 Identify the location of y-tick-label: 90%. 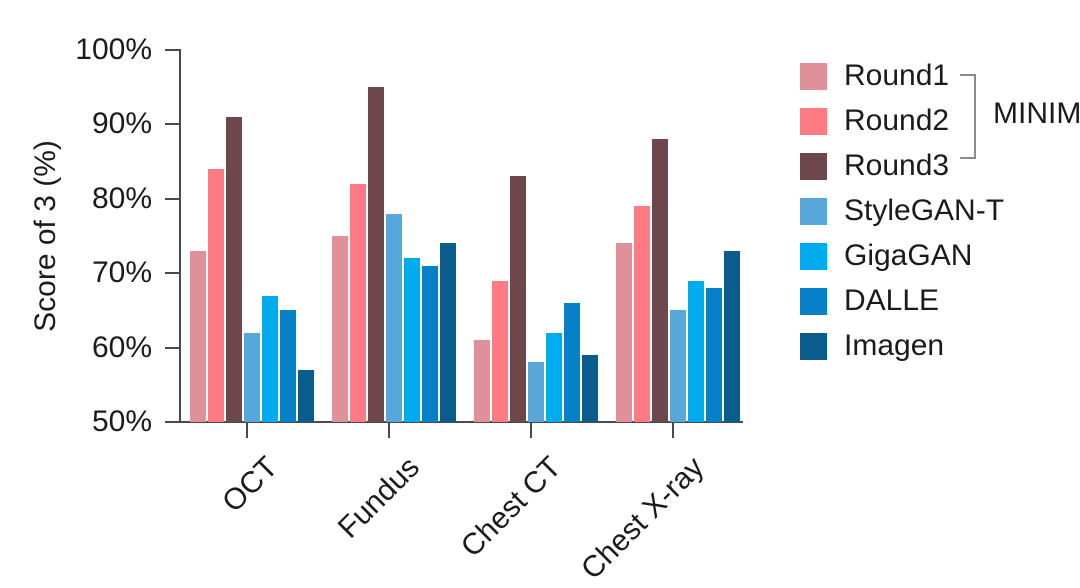
(121, 124).